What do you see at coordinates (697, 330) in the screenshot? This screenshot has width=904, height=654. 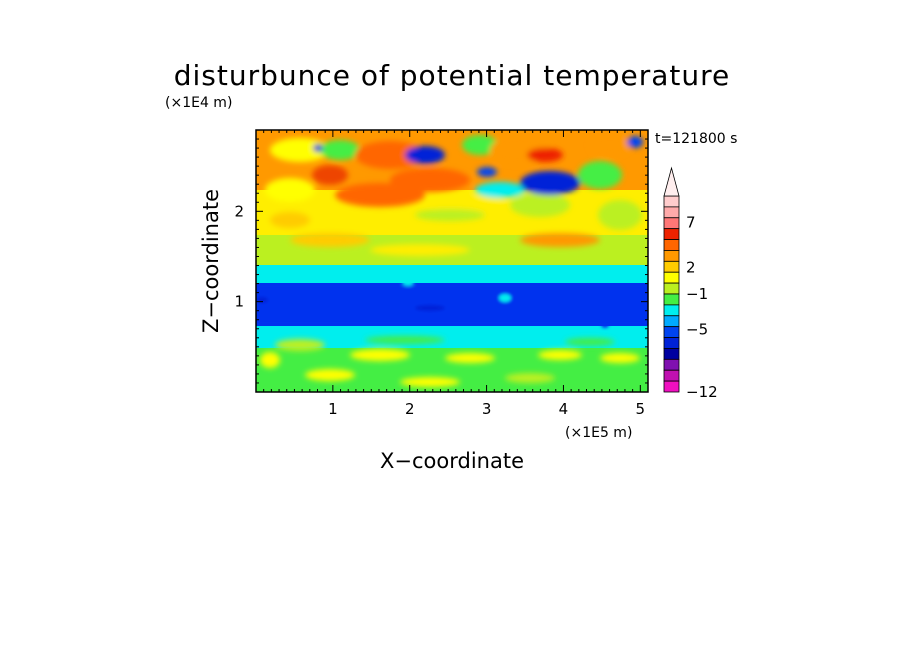 I see `colorbar-tick-label: −5` at bounding box center [697, 330].